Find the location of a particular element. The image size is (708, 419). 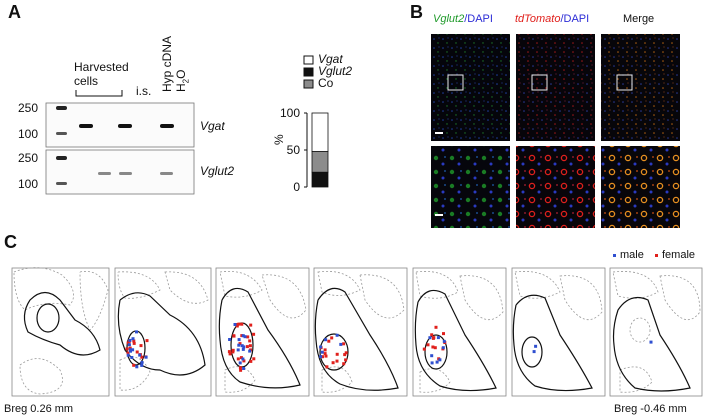

bar-segment-vgat is located at coordinates (320, 132).